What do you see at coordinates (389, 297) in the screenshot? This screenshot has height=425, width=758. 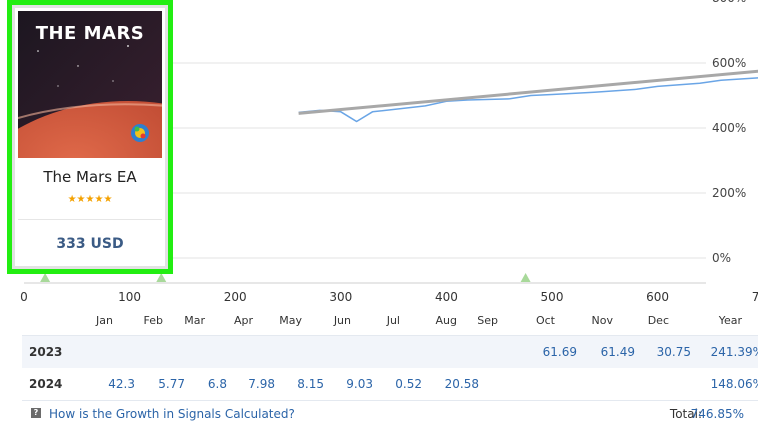 I see `x-axis-ticks: 010020030040050060070080090010001100` at bounding box center [389, 297].